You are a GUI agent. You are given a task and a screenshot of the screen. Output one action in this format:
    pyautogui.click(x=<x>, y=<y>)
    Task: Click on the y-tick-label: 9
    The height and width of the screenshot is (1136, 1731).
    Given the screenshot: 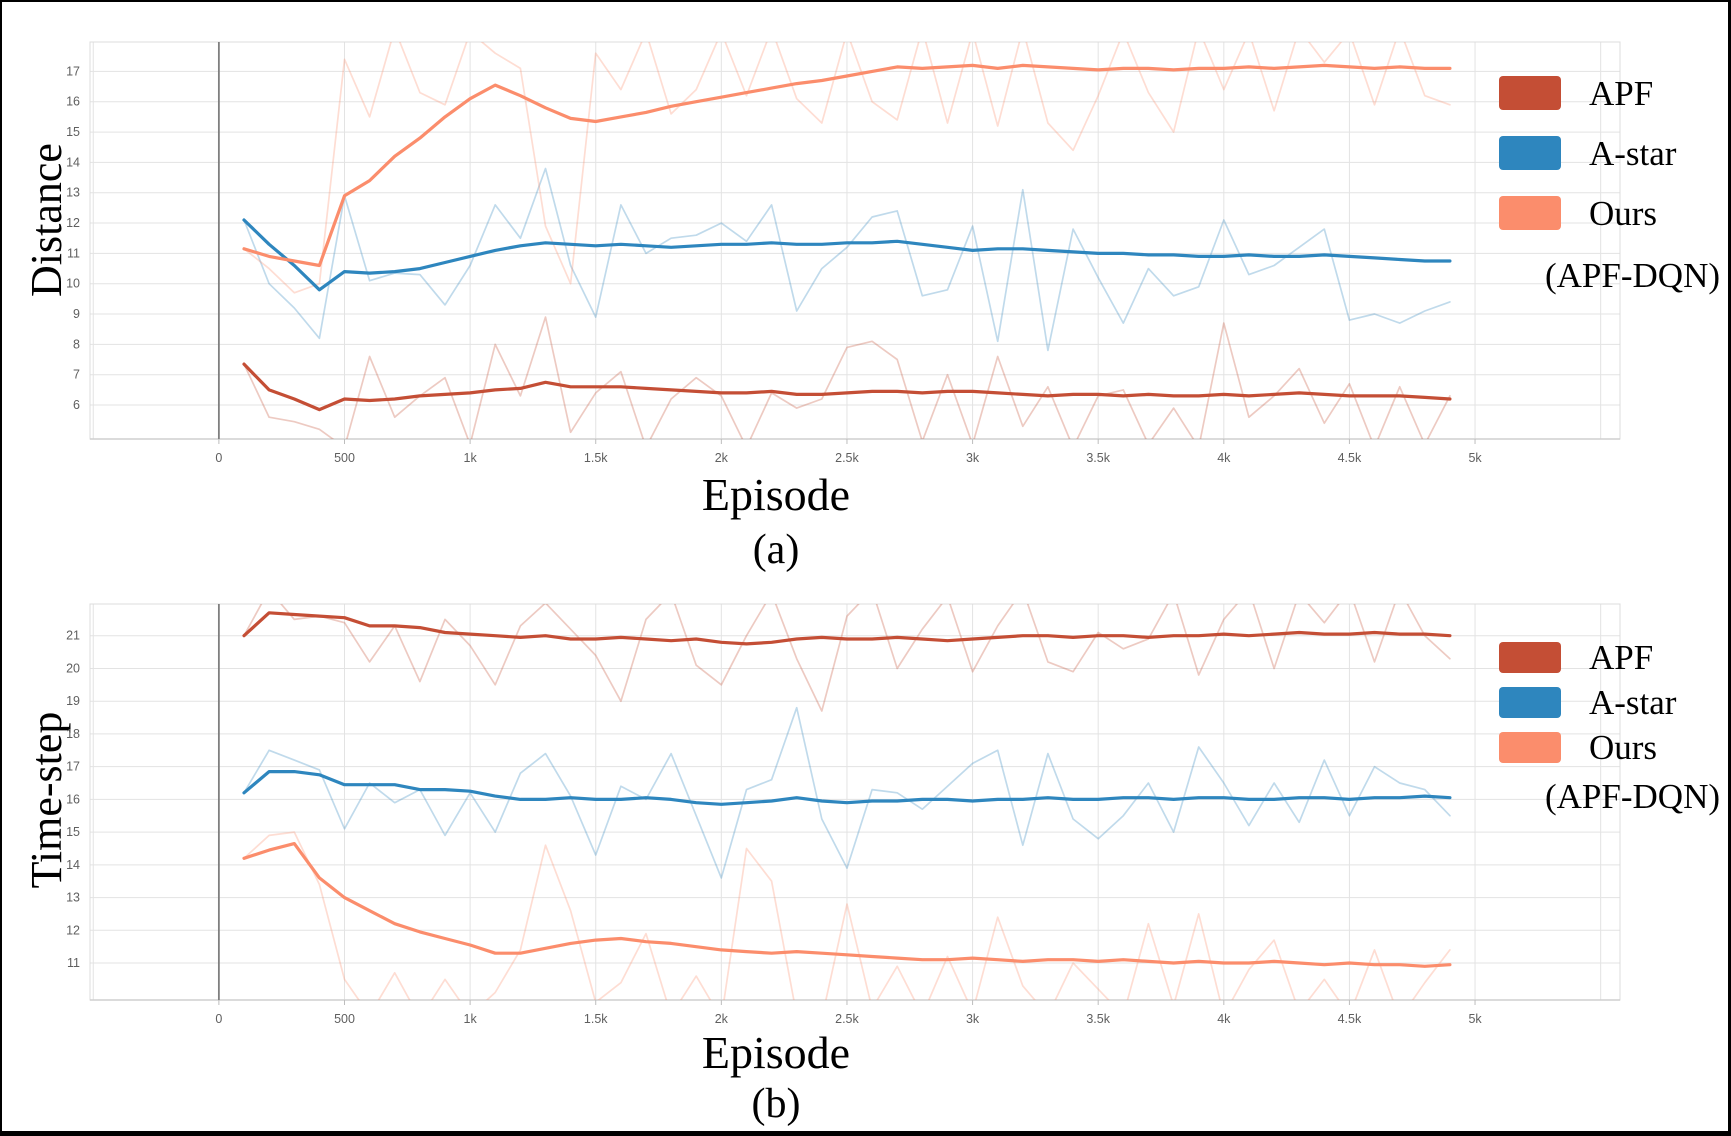 What is the action you would take?
    pyautogui.click(x=76, y=314)
    